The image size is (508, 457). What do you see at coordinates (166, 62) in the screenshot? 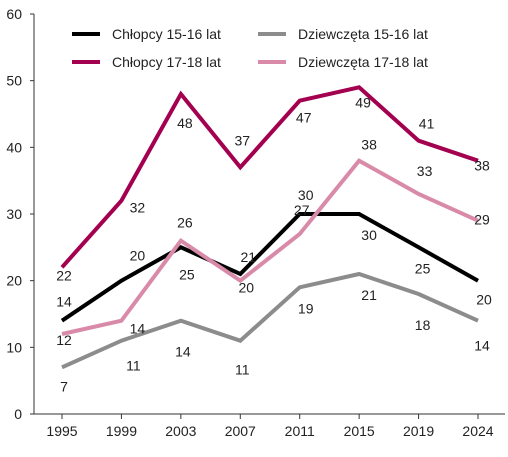
I see `legend-label: Chłopcy 17-18 lat` at bounding box center [166, 62].